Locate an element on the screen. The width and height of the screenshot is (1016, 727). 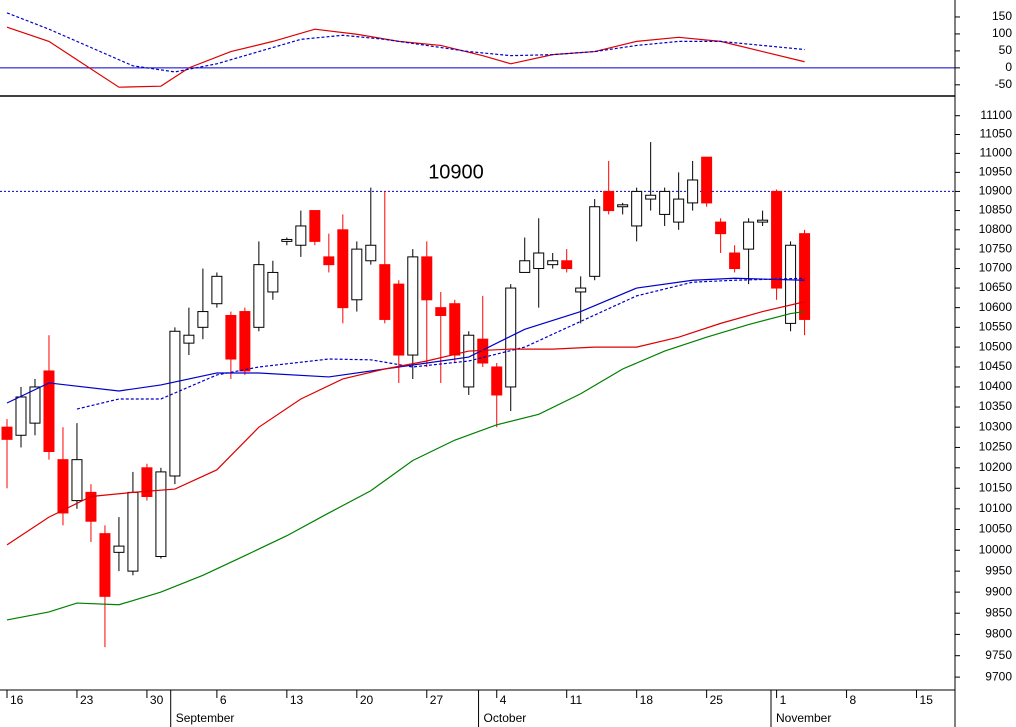
y-tick-label: 10200 is located at coordinates (996, 467).